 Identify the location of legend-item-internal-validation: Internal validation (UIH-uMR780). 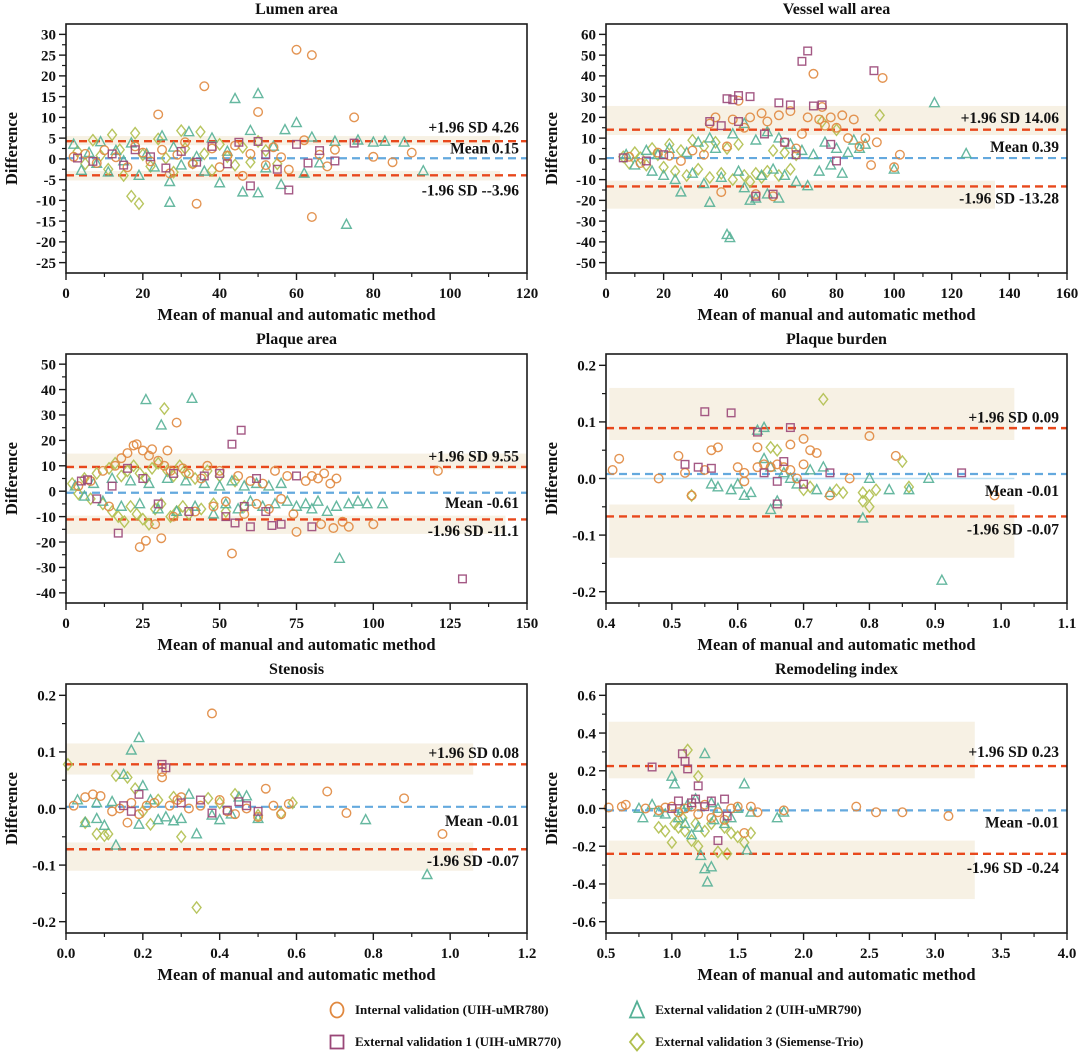
(443, 1010).